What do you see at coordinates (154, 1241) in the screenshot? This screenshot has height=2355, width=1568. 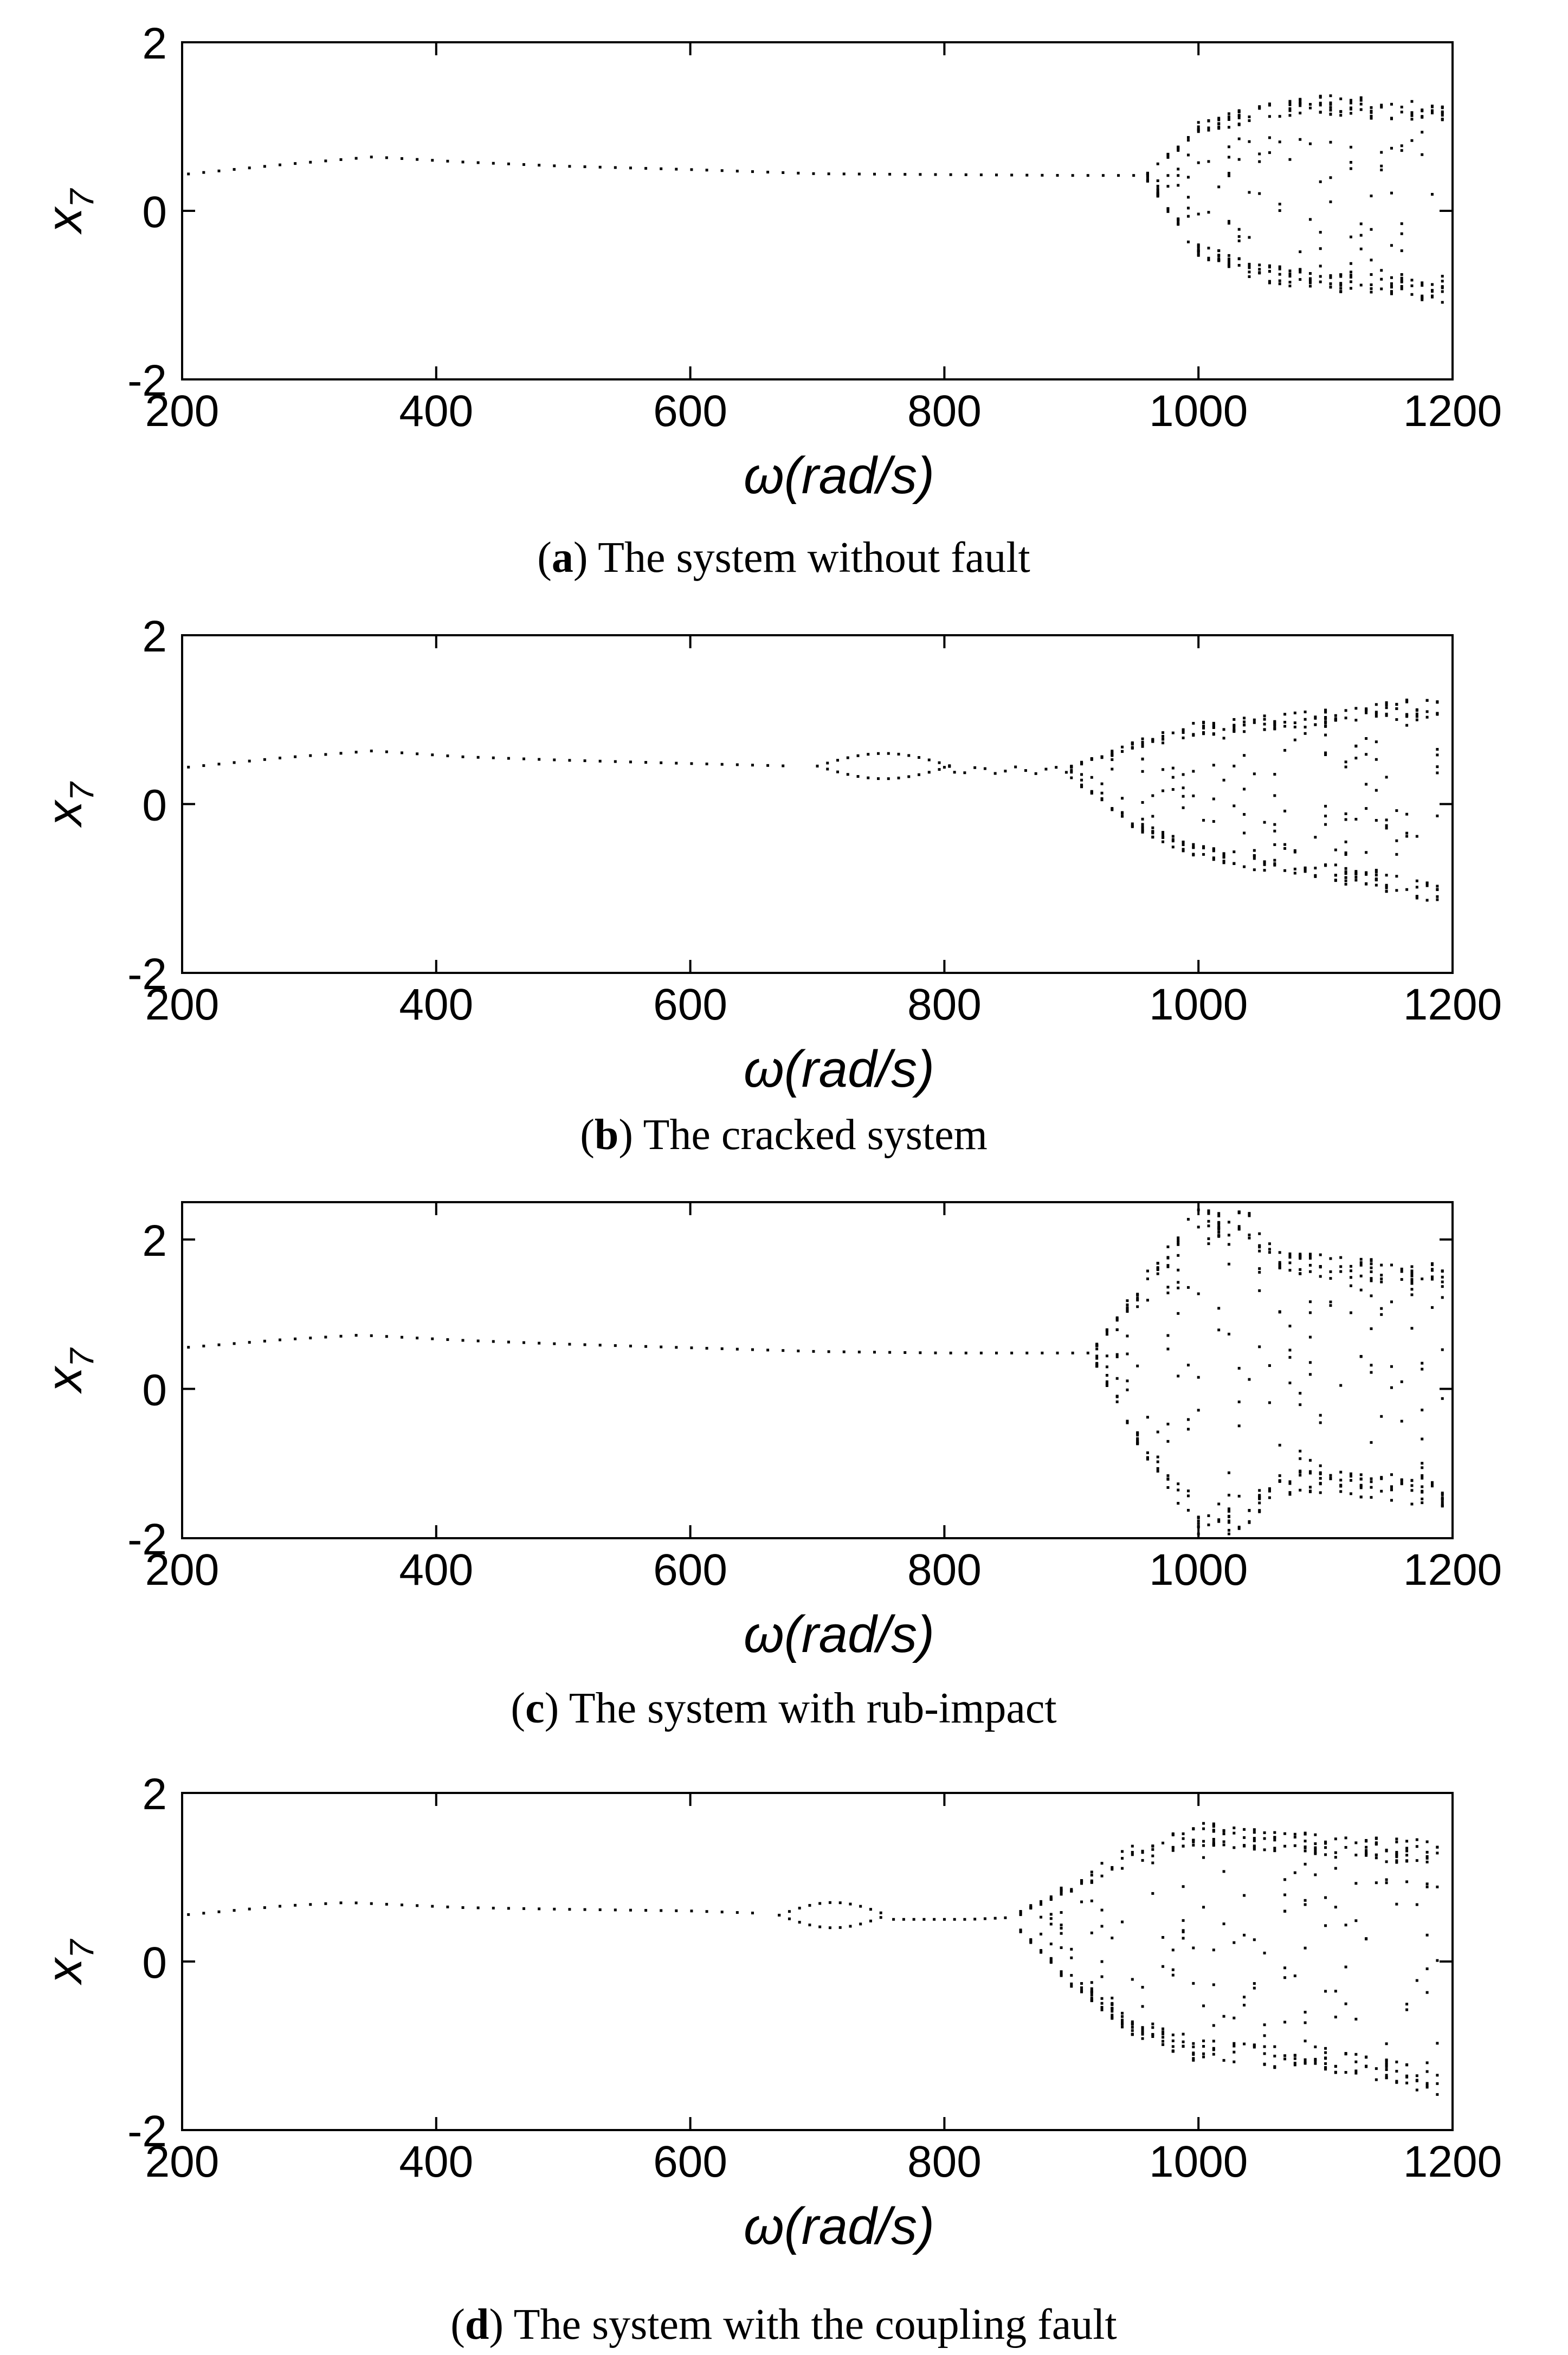 I see `y-tick-label: 2` at bounding box center [154, 1241].